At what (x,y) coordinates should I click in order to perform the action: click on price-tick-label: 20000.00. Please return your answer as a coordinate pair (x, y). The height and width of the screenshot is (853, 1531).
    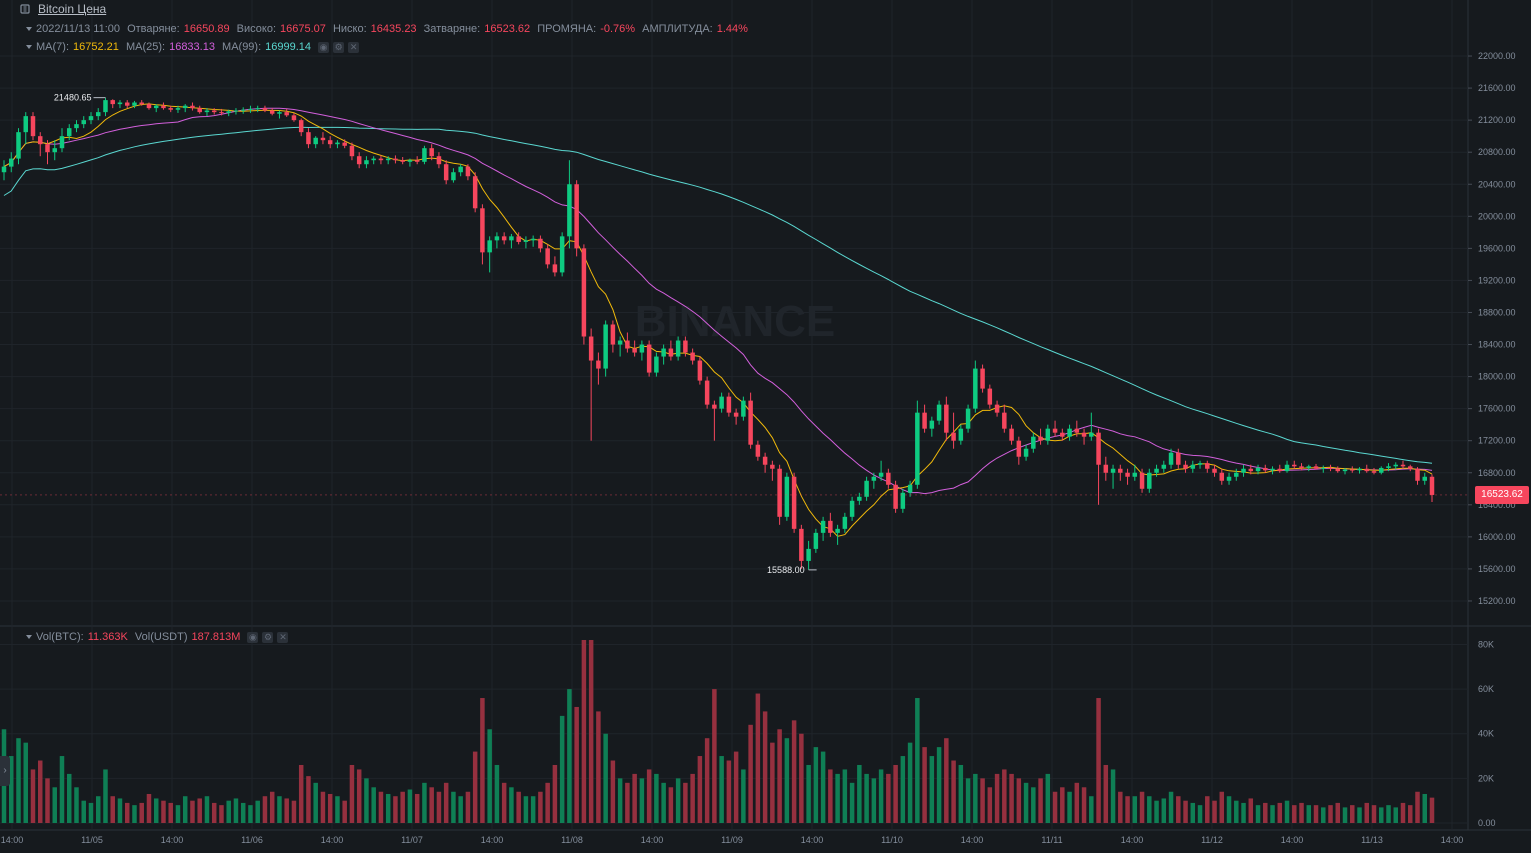
    Looking at the image, I should click on (1497, 216).